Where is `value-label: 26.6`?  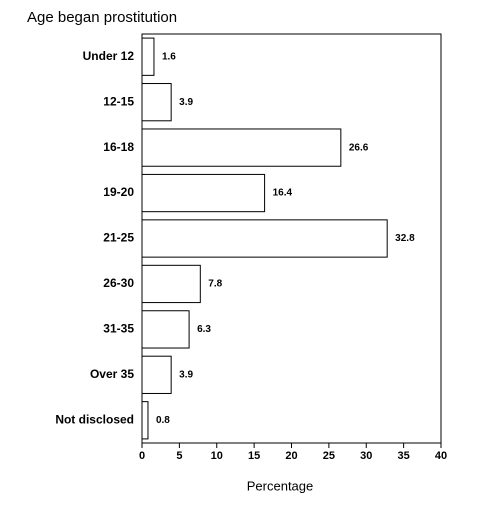 value-label: 26.6 is located at coordinates (359, 147).